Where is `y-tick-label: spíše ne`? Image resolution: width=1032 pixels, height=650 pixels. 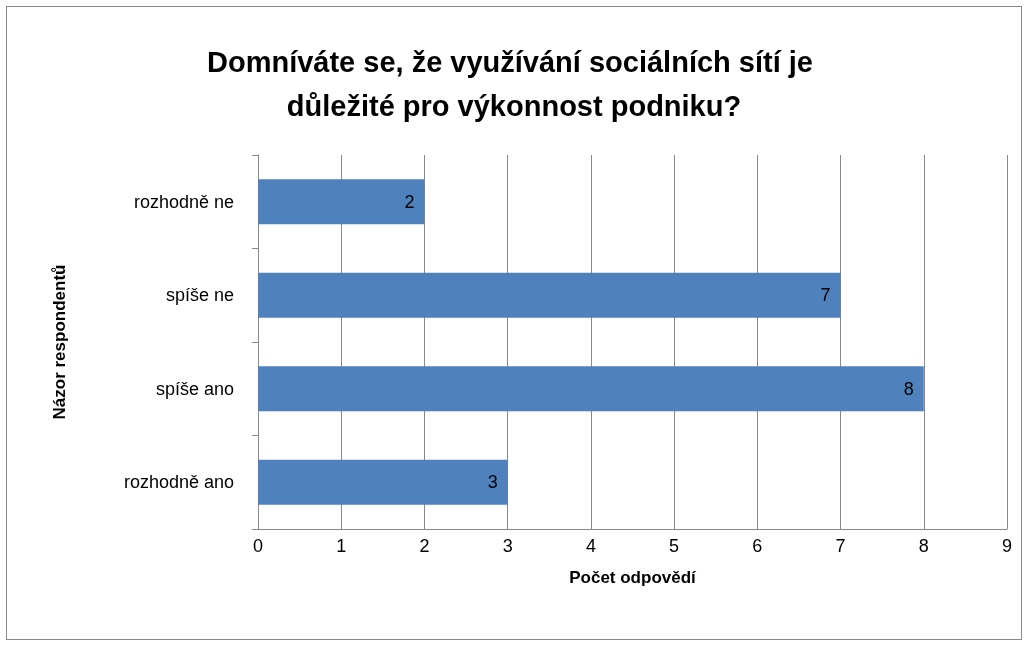
y-tick-label: spíše ne is located at coordinates (199, 295).